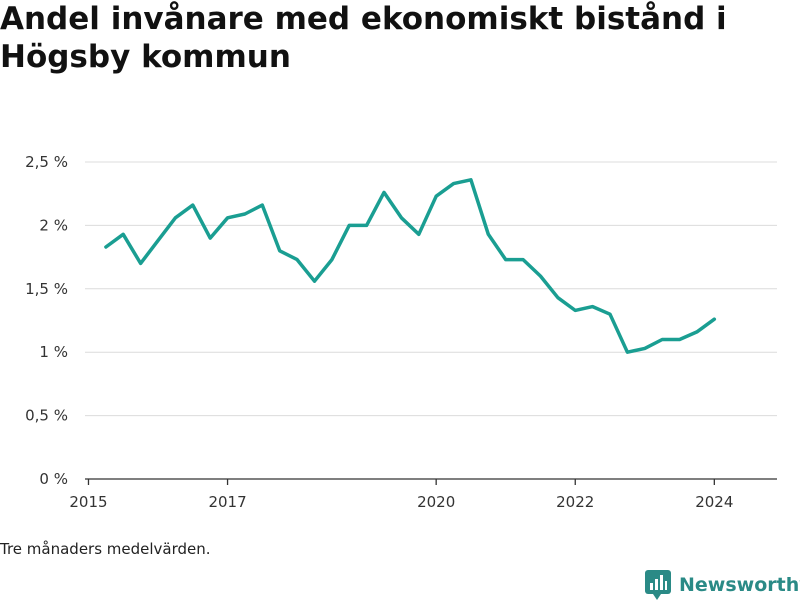  I want to click on x-axis: 2015 2017 2020 2022 2024, so click(423, 494).